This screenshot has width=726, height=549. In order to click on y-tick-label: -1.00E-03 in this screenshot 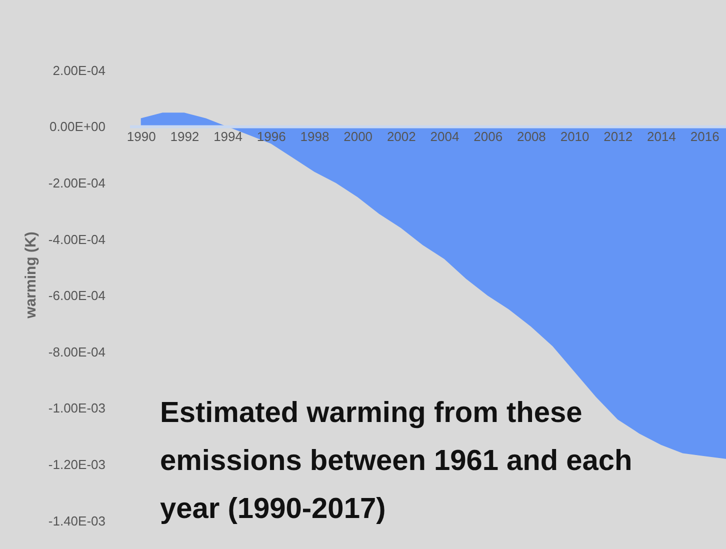, I will do `click(77, 408)`.